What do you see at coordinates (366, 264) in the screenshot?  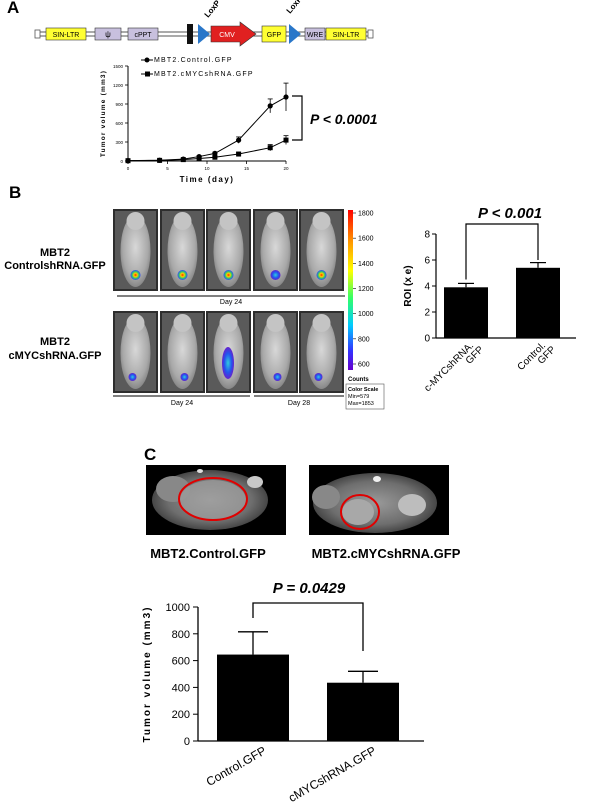 I see `color-bar-tick-label: 1400` at bounding box center [366, 264].